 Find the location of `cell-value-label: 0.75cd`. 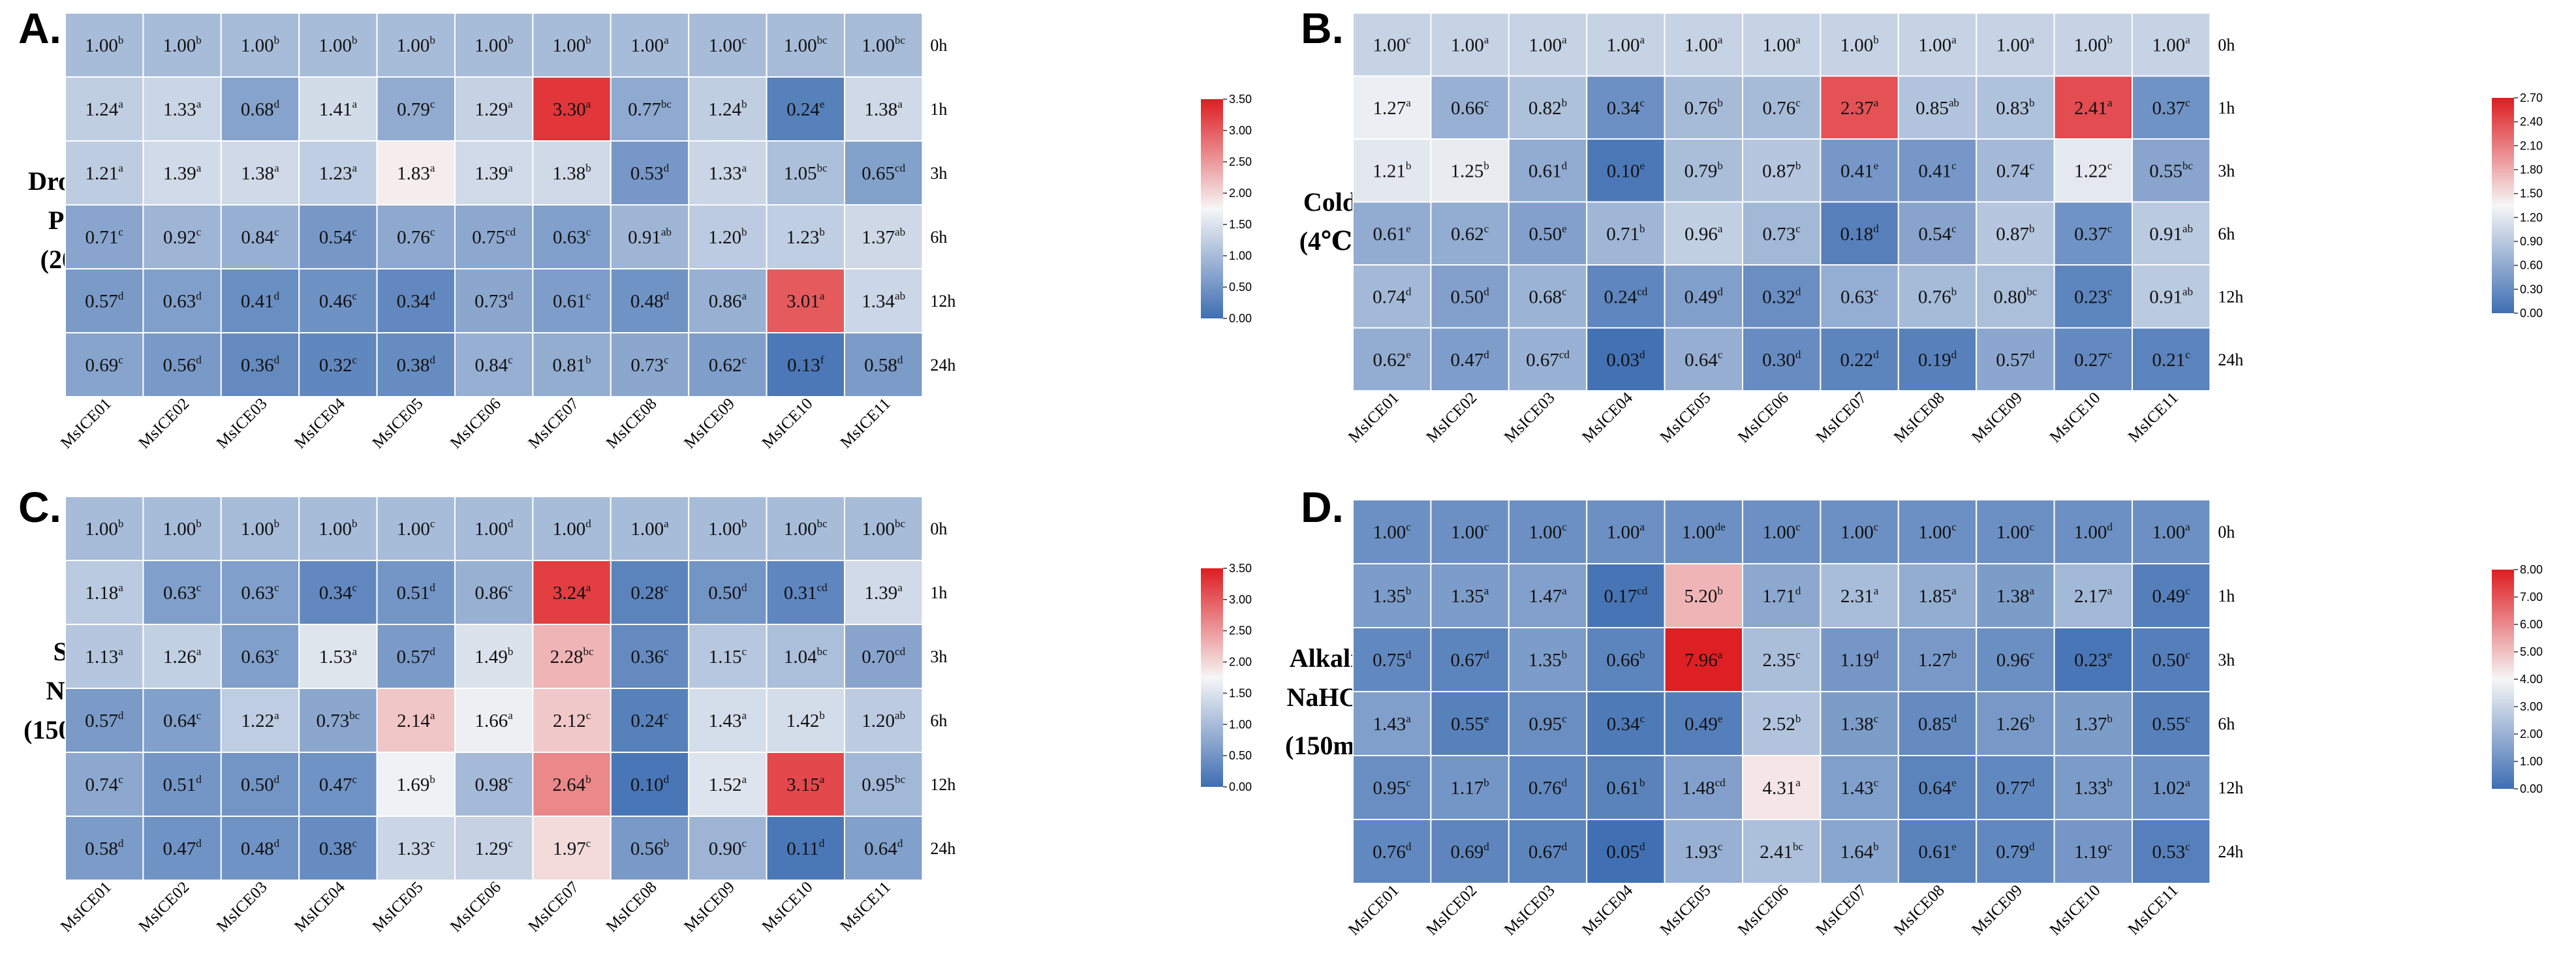

cell-value-label: 0.75cd is located at coordinates (494, 237).